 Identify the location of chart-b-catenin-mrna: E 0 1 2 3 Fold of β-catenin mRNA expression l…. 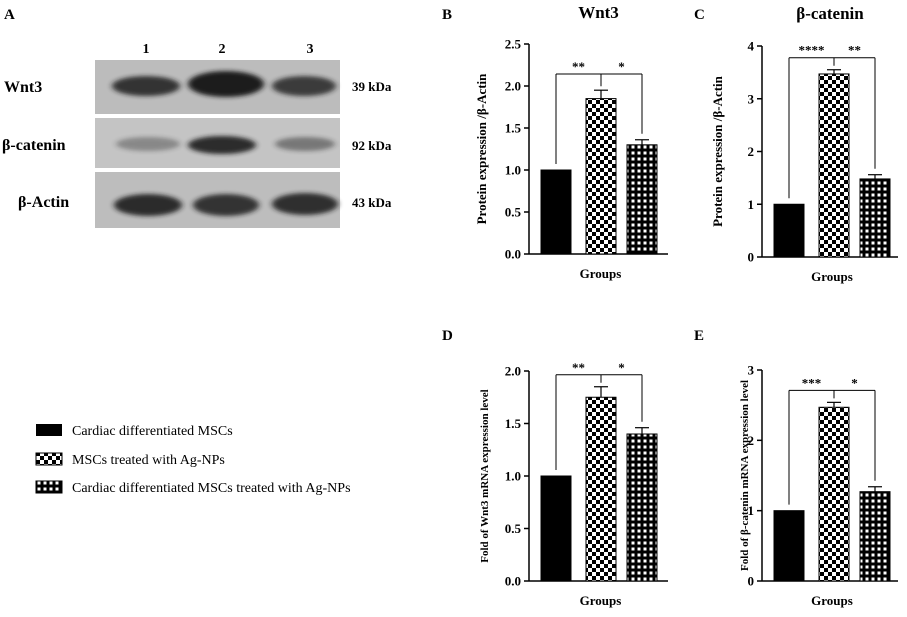
(796, 468).